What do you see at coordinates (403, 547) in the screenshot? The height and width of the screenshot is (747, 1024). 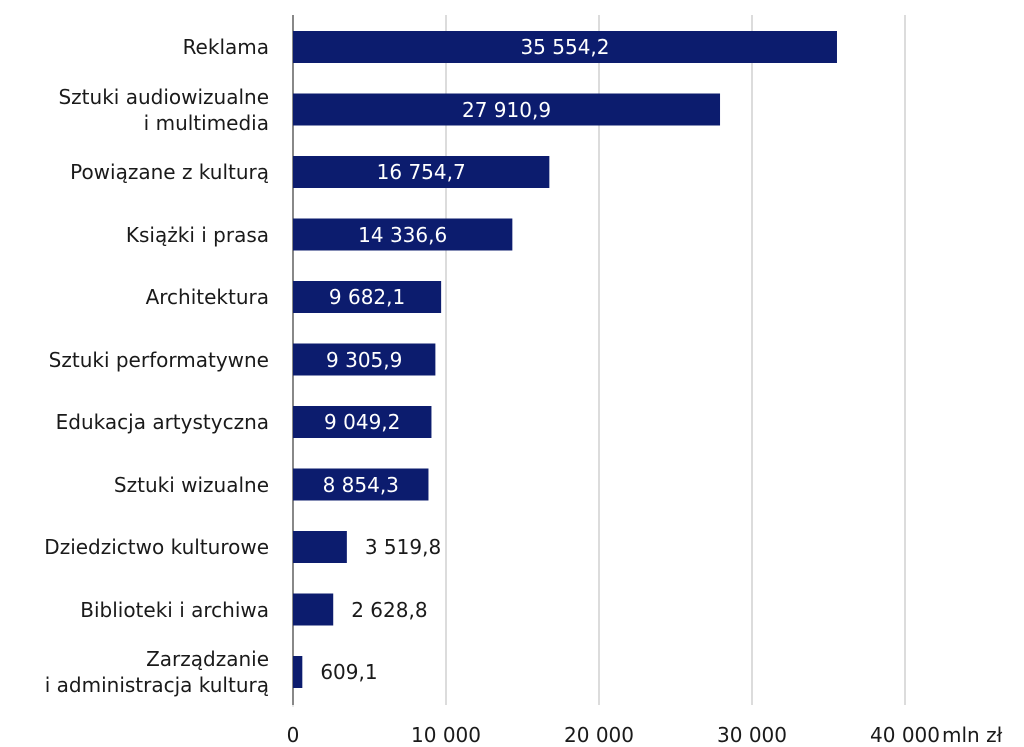 I see `value-label: 3 519,8` at bounding box center [403, 547].